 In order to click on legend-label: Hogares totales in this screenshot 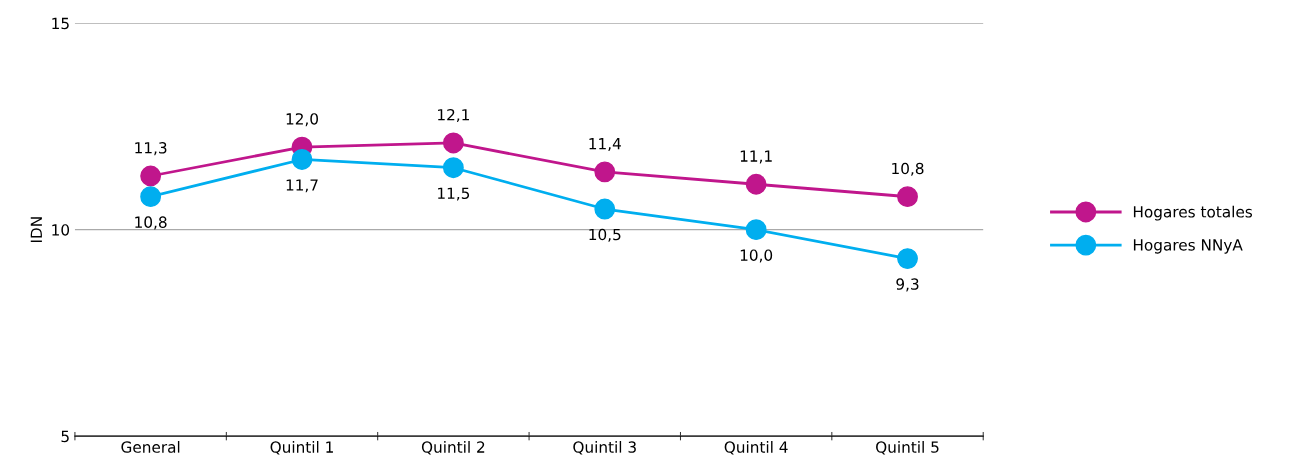, I will do `click(1193, 213)`.